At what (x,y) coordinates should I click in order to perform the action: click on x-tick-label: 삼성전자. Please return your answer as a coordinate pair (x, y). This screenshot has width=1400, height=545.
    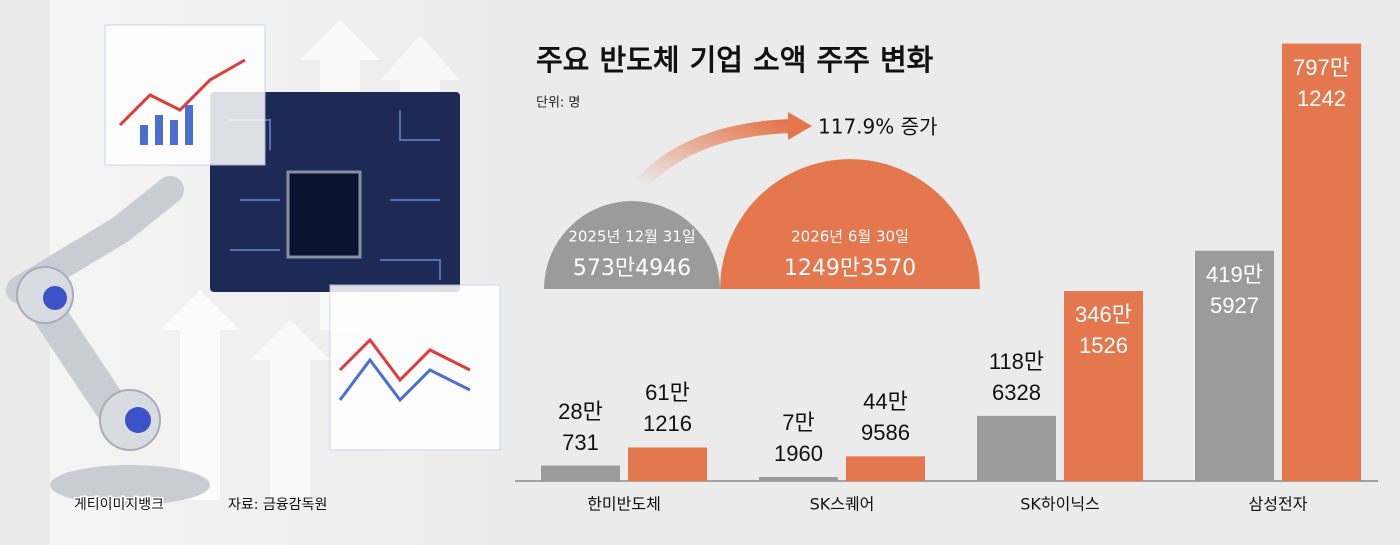
    Looking at the image, I should click on (1278, 504).